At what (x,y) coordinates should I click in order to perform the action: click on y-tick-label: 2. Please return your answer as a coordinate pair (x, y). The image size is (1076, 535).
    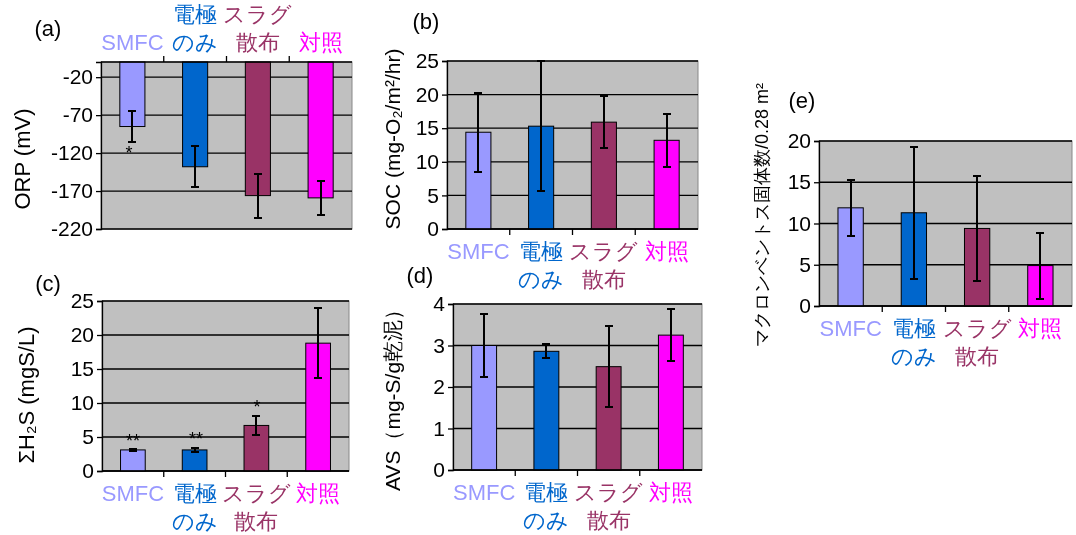
    Looking at the image, I should click on (439, 387).